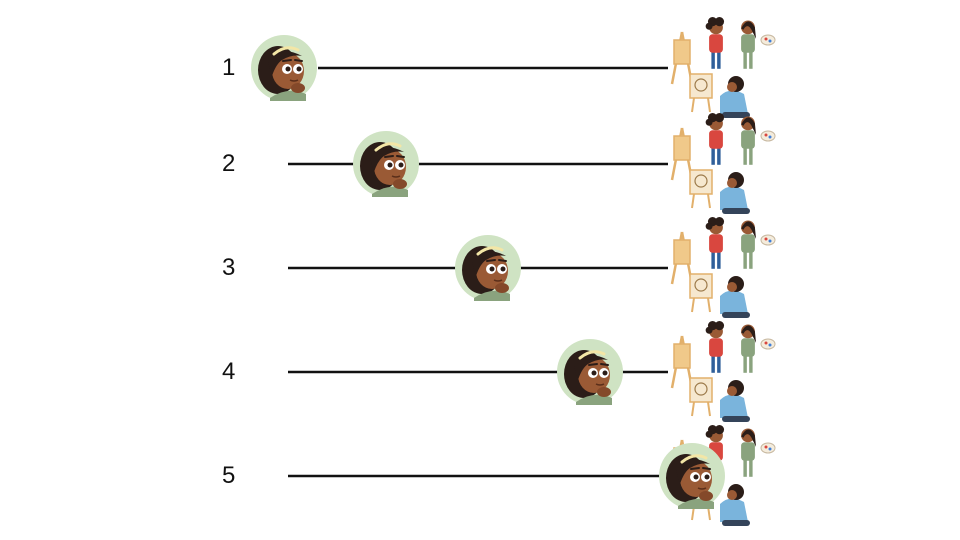  I want to click on row-number-label: 4, so click(229, 371).